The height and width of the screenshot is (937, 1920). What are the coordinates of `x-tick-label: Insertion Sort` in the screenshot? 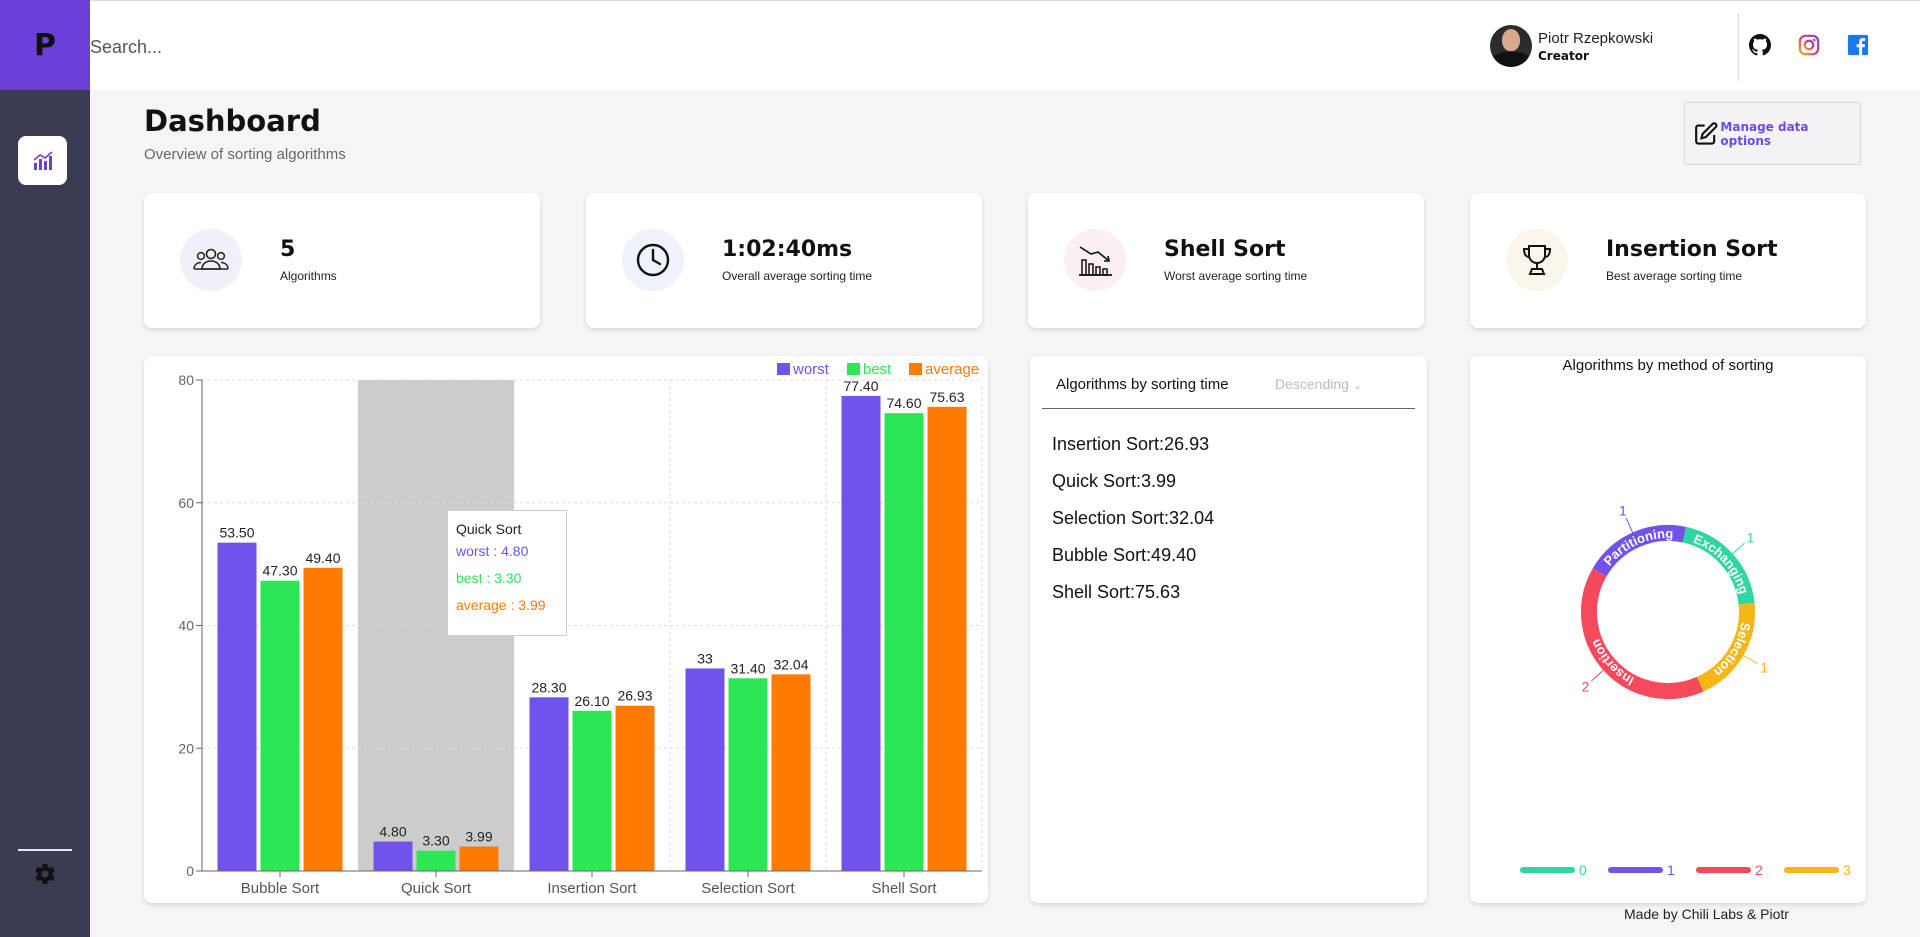 It's located at (592, 888).